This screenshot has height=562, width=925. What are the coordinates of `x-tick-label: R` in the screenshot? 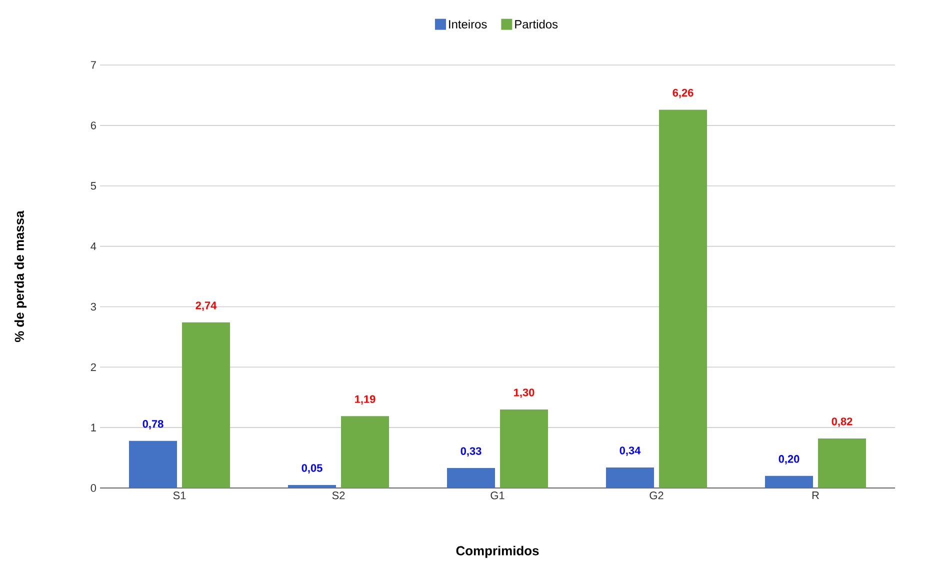 It's located at (815, 496).